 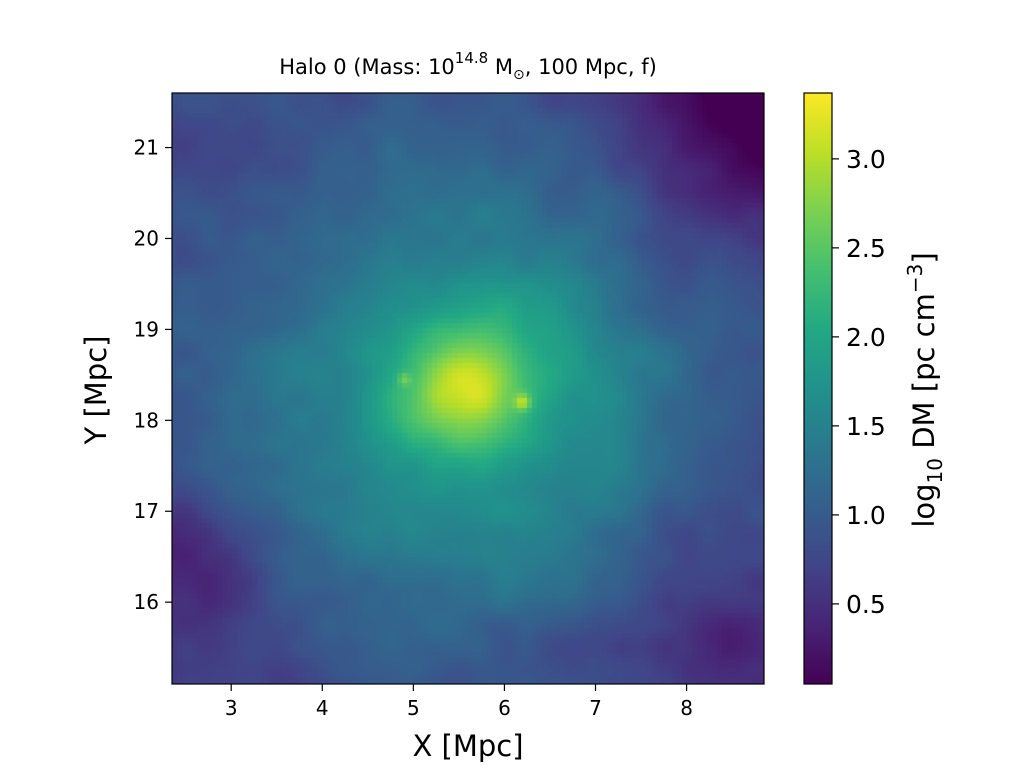 I want to click on x-tick-label: 7, so click(x=595, y=708).